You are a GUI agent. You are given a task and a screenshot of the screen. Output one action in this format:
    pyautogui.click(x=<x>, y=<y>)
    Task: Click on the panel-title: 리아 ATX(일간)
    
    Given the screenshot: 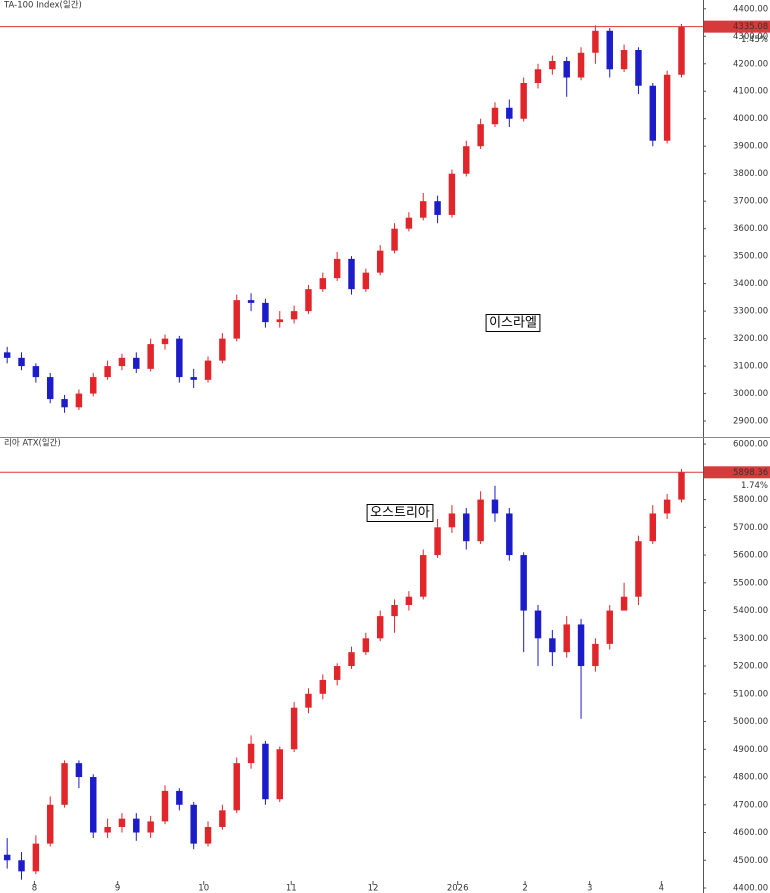 What is the action you would take?
    pyautogui.click(x=32, y=443)
    